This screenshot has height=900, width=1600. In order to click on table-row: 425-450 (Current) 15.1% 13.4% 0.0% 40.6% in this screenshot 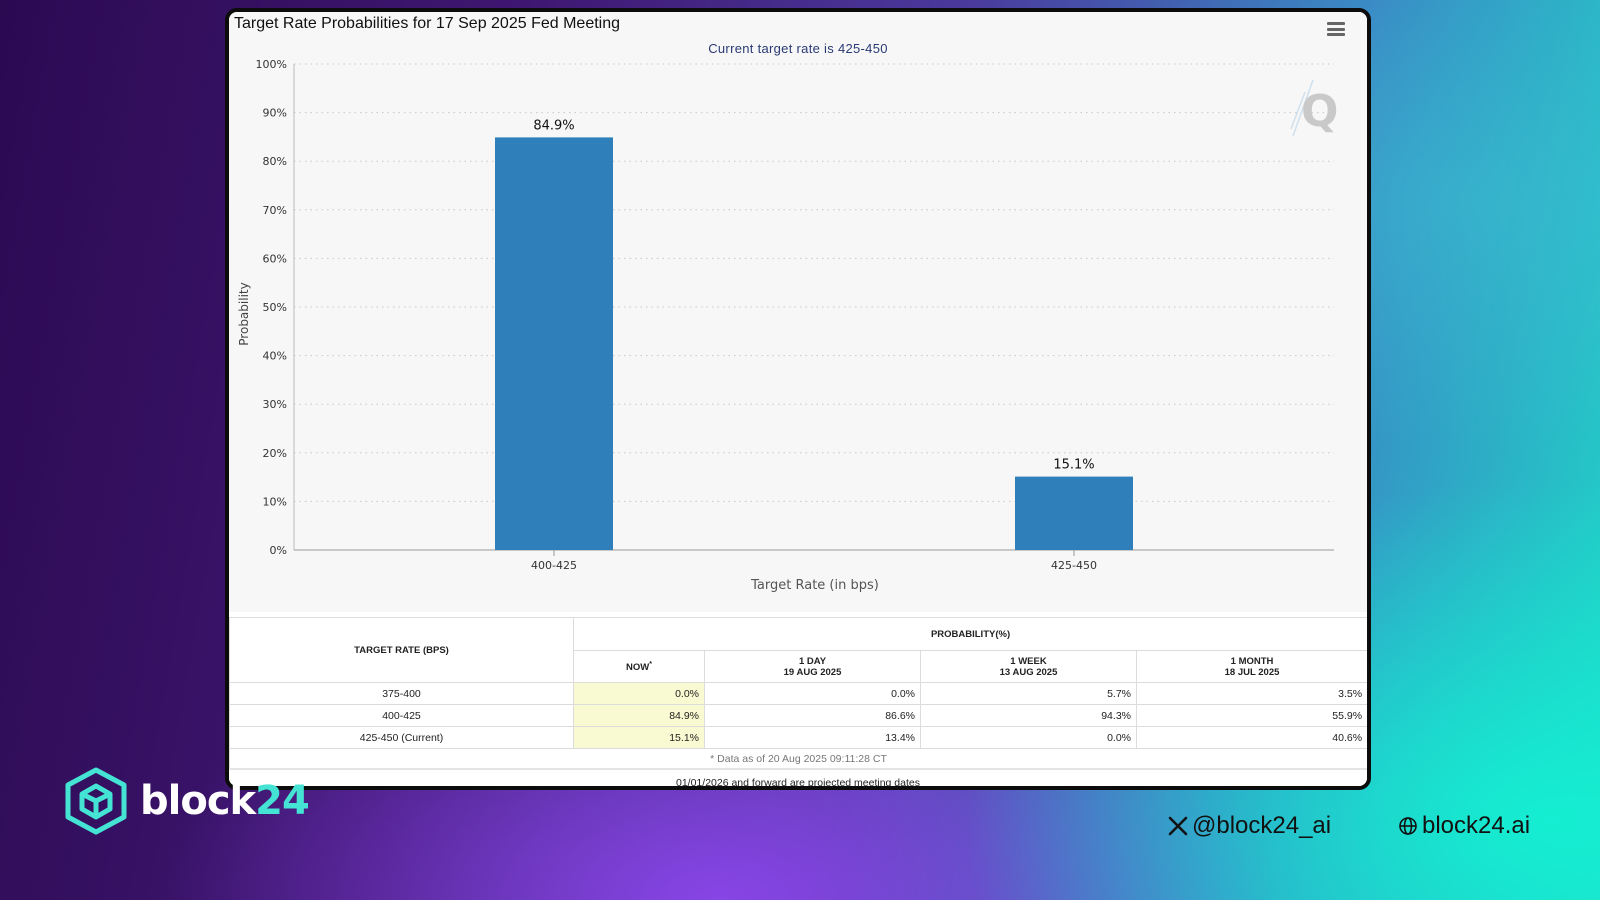, I will do `click(798, 737)`.